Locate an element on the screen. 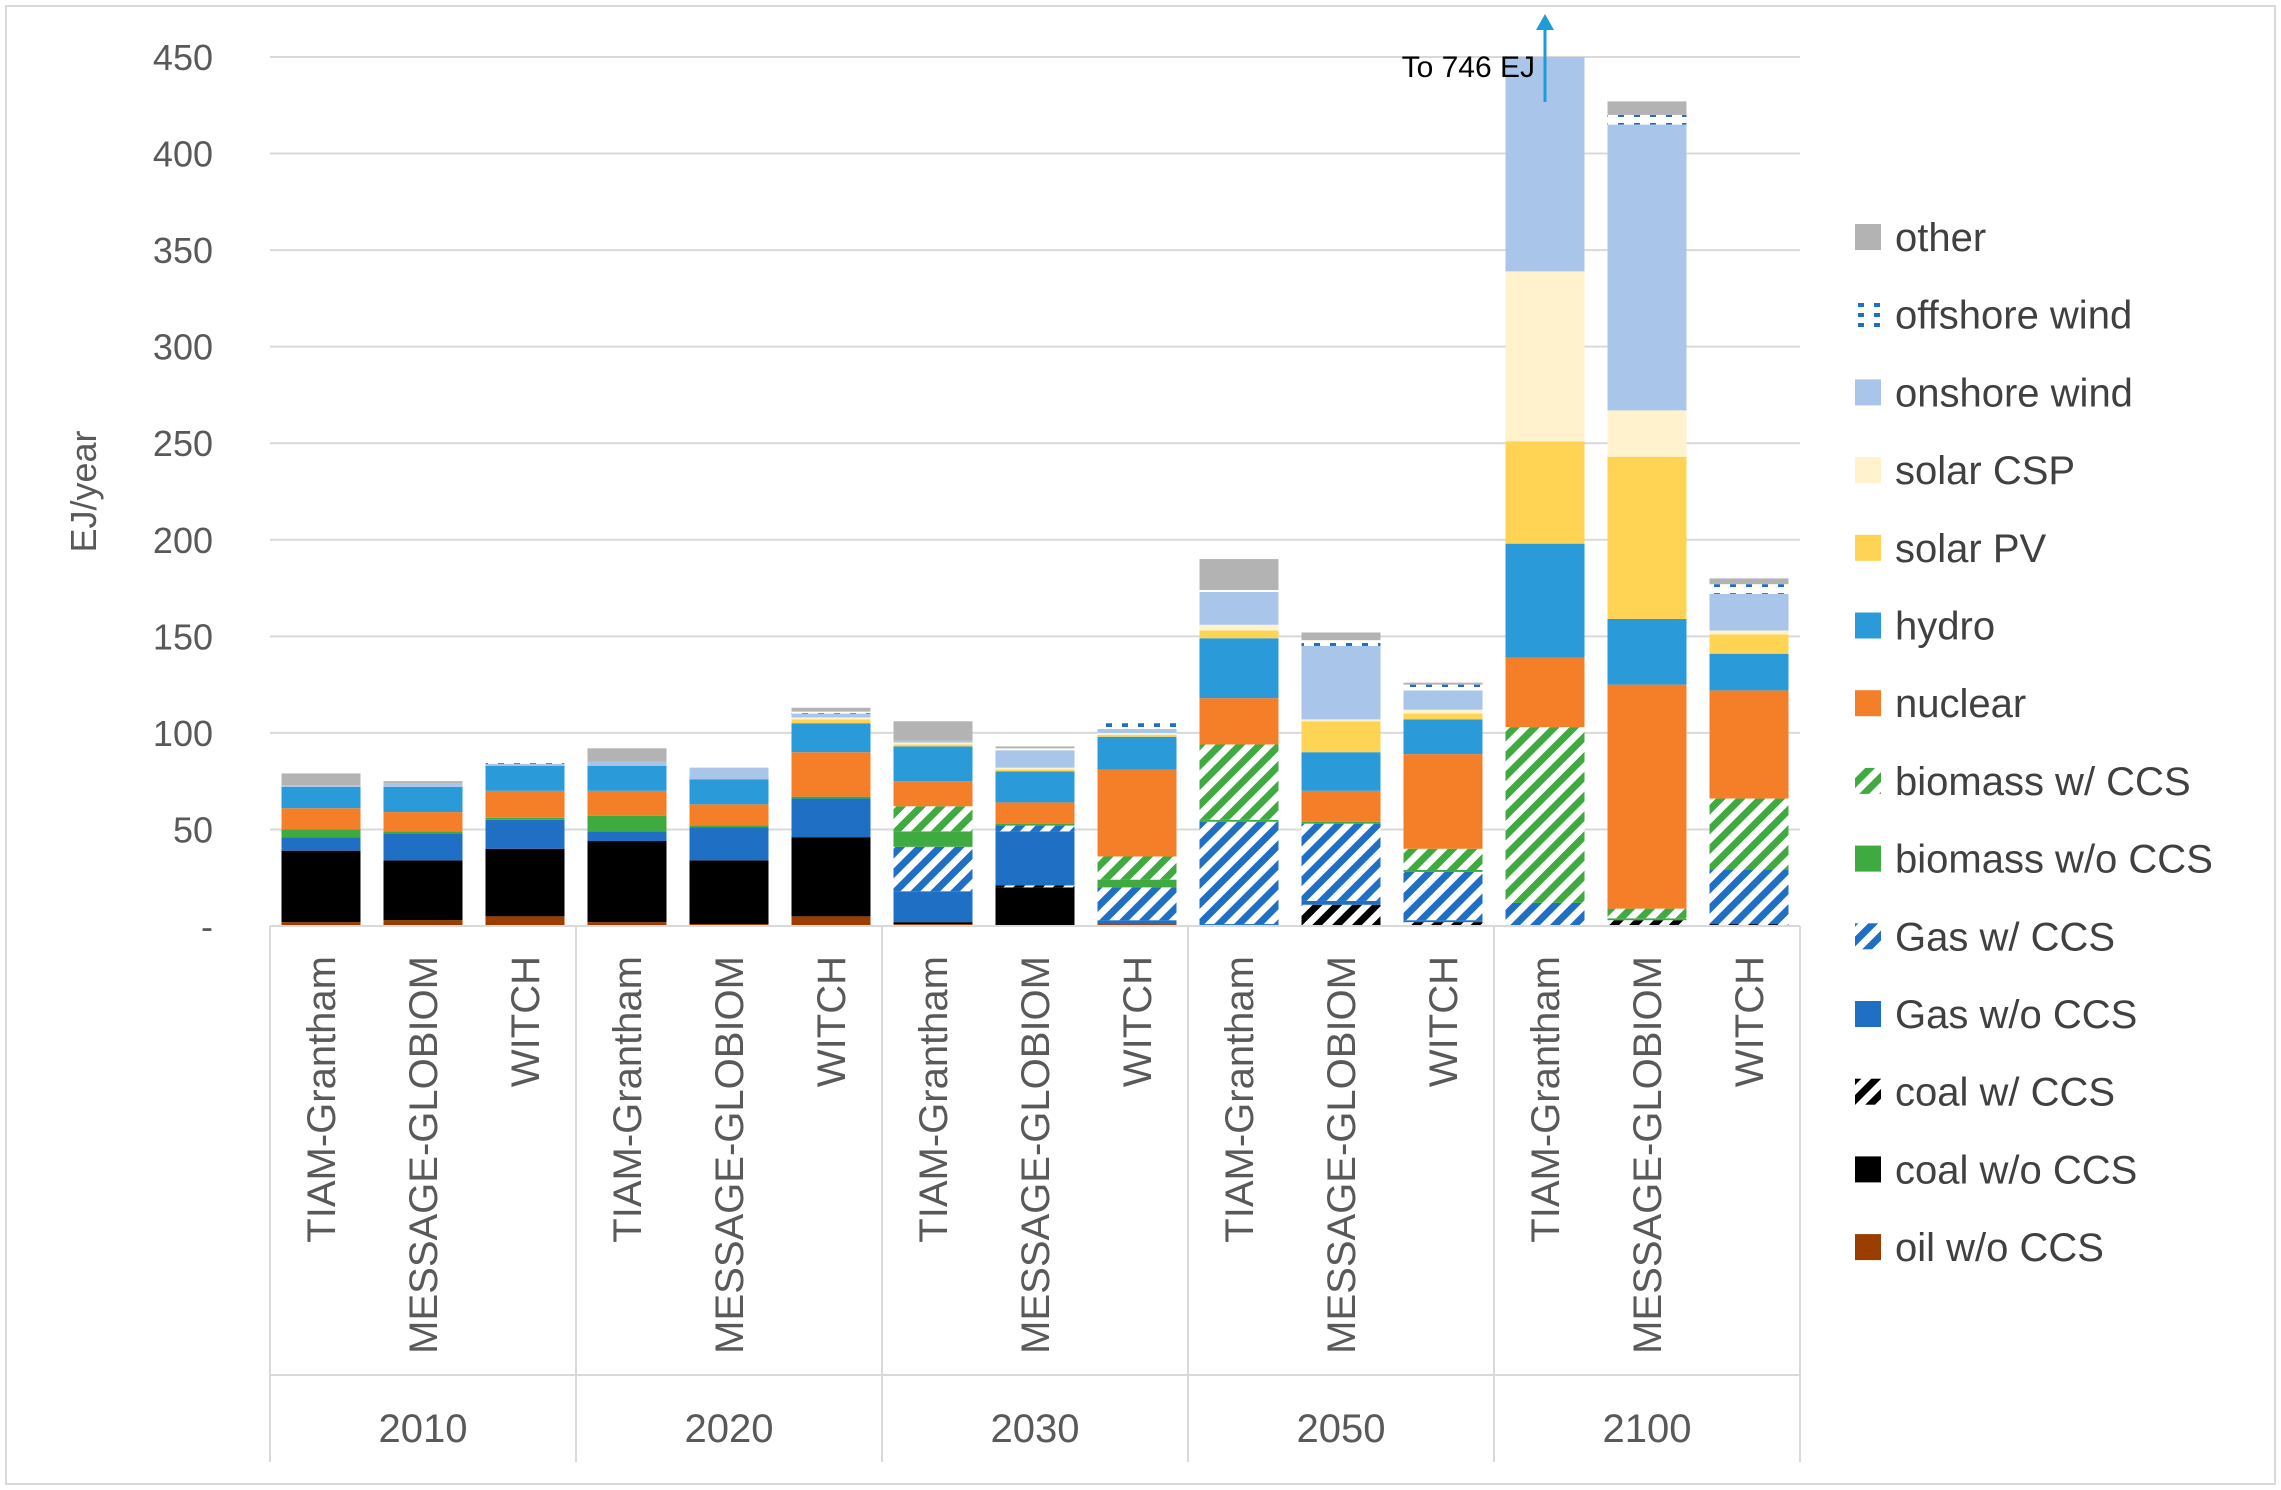  legend-item-biomass-w-ccs: biomass w/ CCS is located at coordinates (2023, 782).